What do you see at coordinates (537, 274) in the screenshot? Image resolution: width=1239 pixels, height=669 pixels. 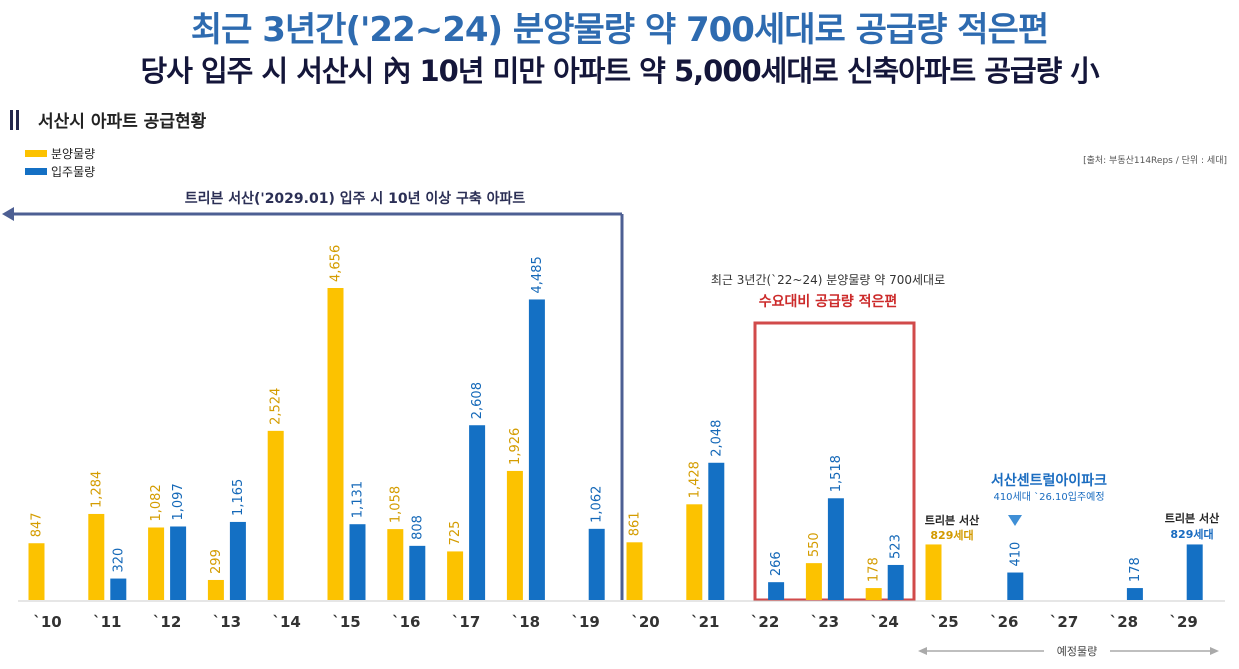 I see `value-label-move-in-8: 4,485` at bounding box center [537, 274].